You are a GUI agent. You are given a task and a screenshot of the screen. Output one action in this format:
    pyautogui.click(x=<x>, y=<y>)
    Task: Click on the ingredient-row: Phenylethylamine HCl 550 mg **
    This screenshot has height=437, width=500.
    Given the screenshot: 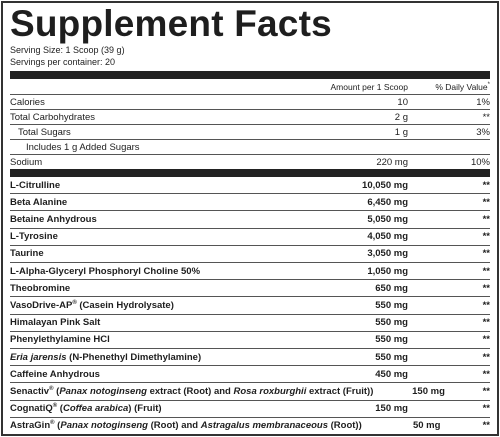 What is the action you would take?
    pyautogui.click(x=250, y=341)
    